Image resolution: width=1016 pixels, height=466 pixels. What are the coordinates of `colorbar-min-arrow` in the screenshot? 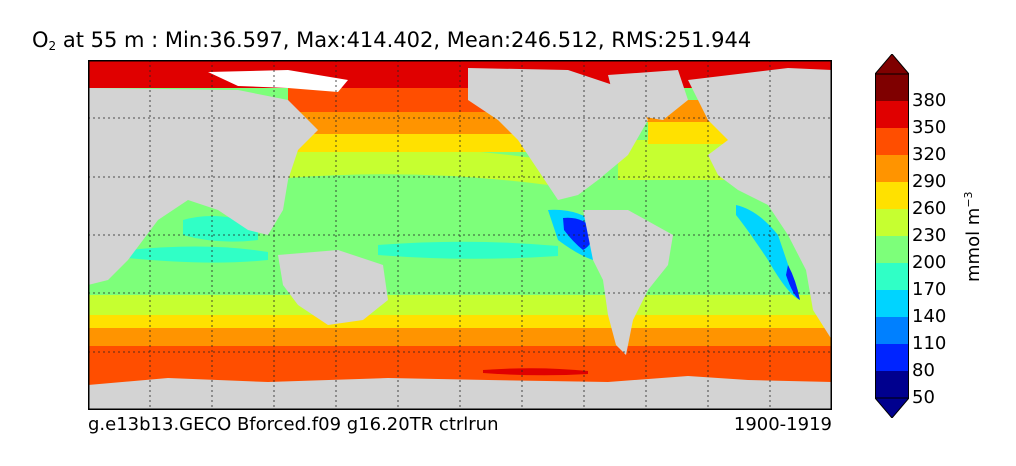 It's located at (892, 407).